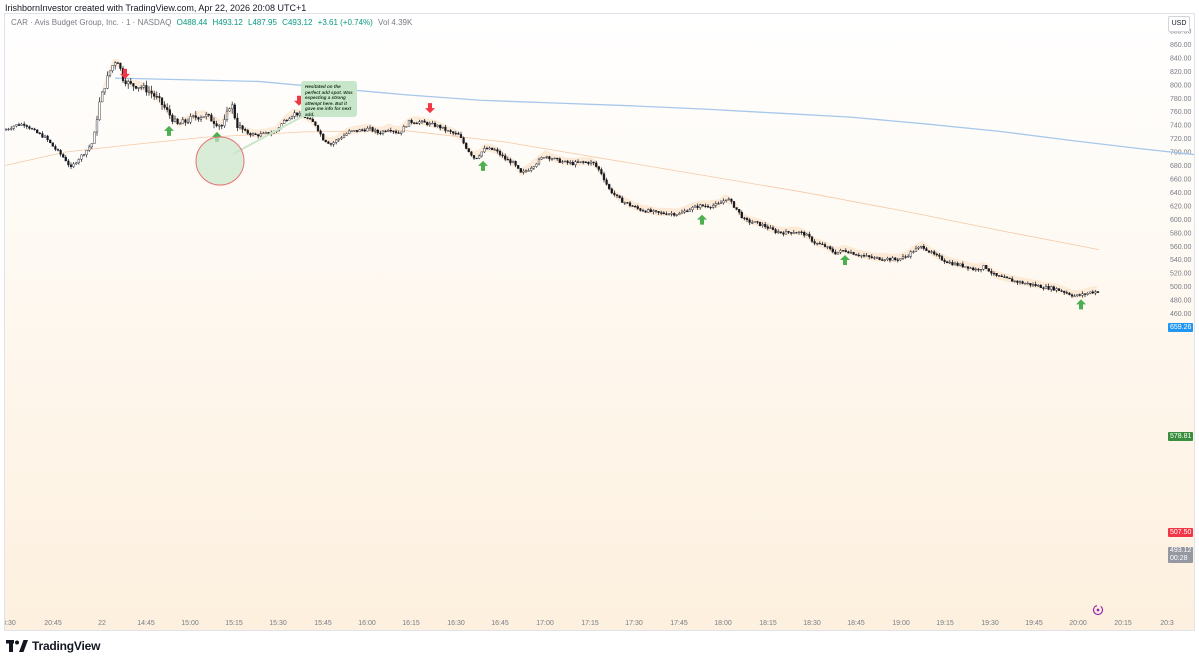 The height and width of the screenshot is (659, 1199). What do you see at coordinates (345, 22) in the screenshot?
I see `legend-change: +3.61 (+0.74%)` at bounding box center [345, 22].